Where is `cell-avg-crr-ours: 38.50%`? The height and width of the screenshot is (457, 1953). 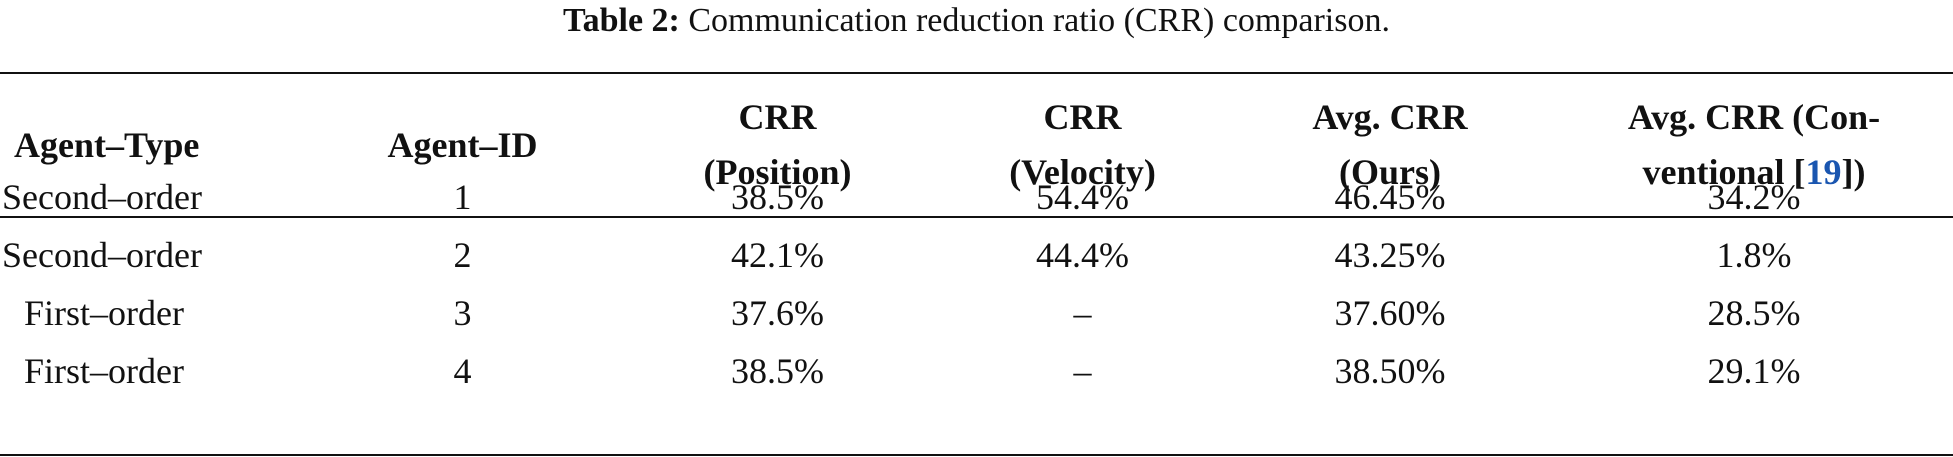
cell-avg-crr-ours: 38.50% is located at coordinates (1390, 371).